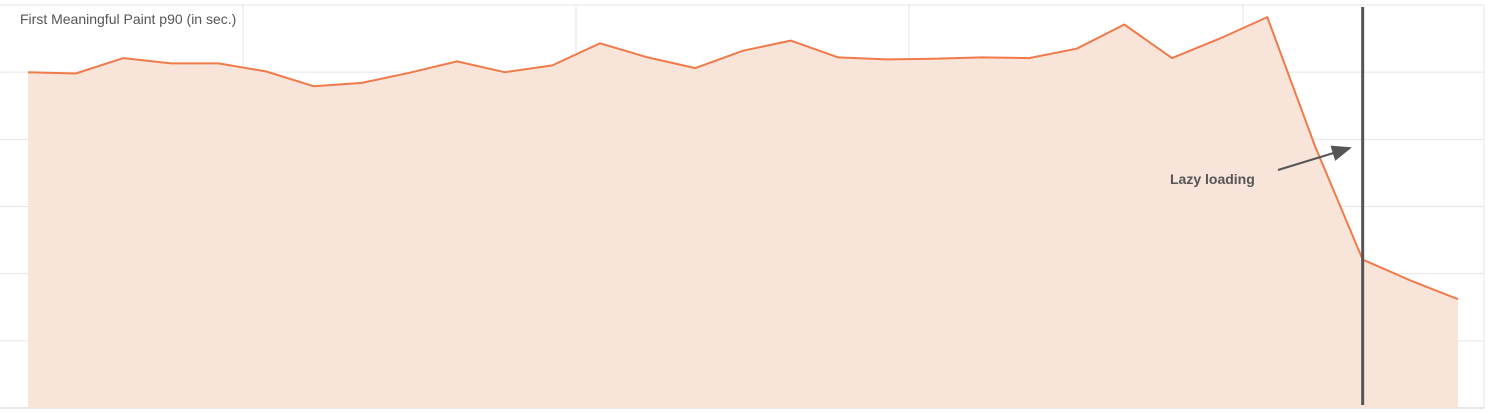  What do you see at coordinates (1212, 179) in the screenshot?
I see `annotation-label: Lazy loading` at bounding box center [1212, 179].